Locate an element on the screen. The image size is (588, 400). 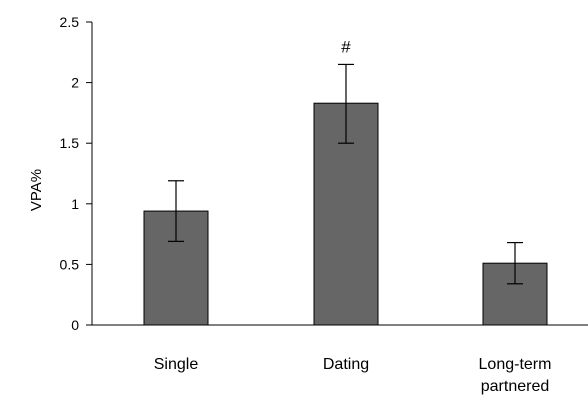
x-tick-label: Dating is located at coordinates (346, 364).